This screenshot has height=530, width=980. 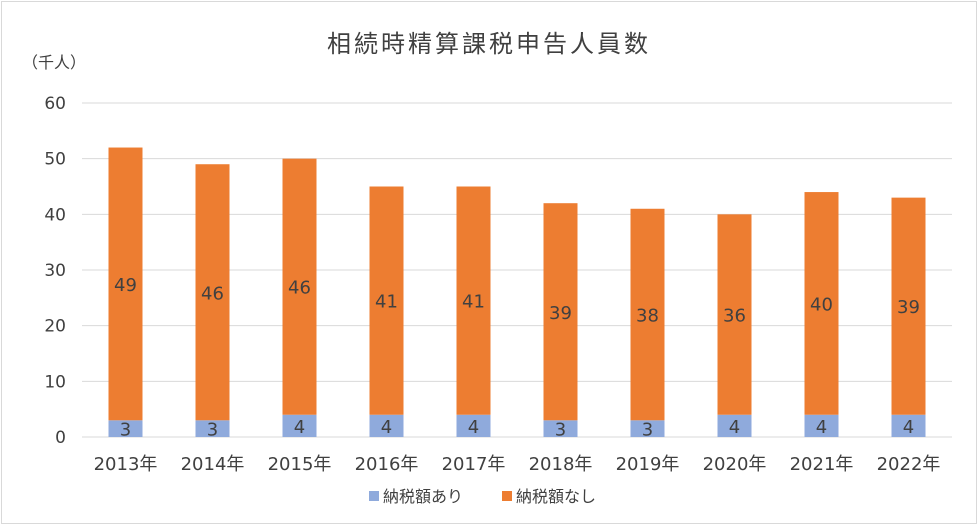 I want to click on bar-no-tax-2018年, so click(x=560, y=312).